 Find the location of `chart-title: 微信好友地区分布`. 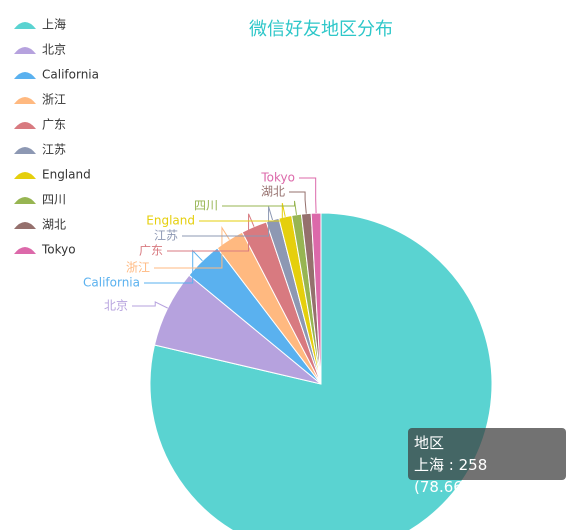

chart-title: 微信好友地区分布 is located at coordinates (321, 29).